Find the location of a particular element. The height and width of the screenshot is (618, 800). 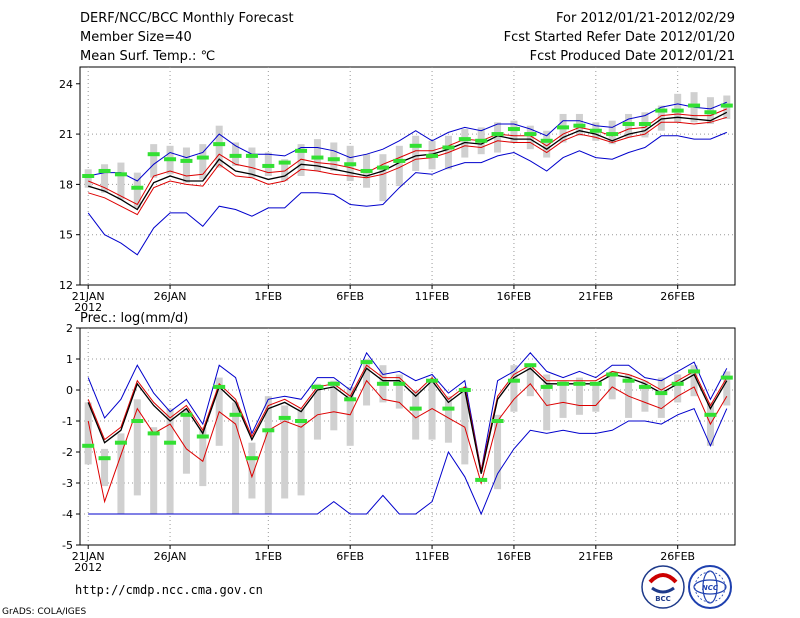

temp-ytick-label: 21 is located at coordinates (66, 134).